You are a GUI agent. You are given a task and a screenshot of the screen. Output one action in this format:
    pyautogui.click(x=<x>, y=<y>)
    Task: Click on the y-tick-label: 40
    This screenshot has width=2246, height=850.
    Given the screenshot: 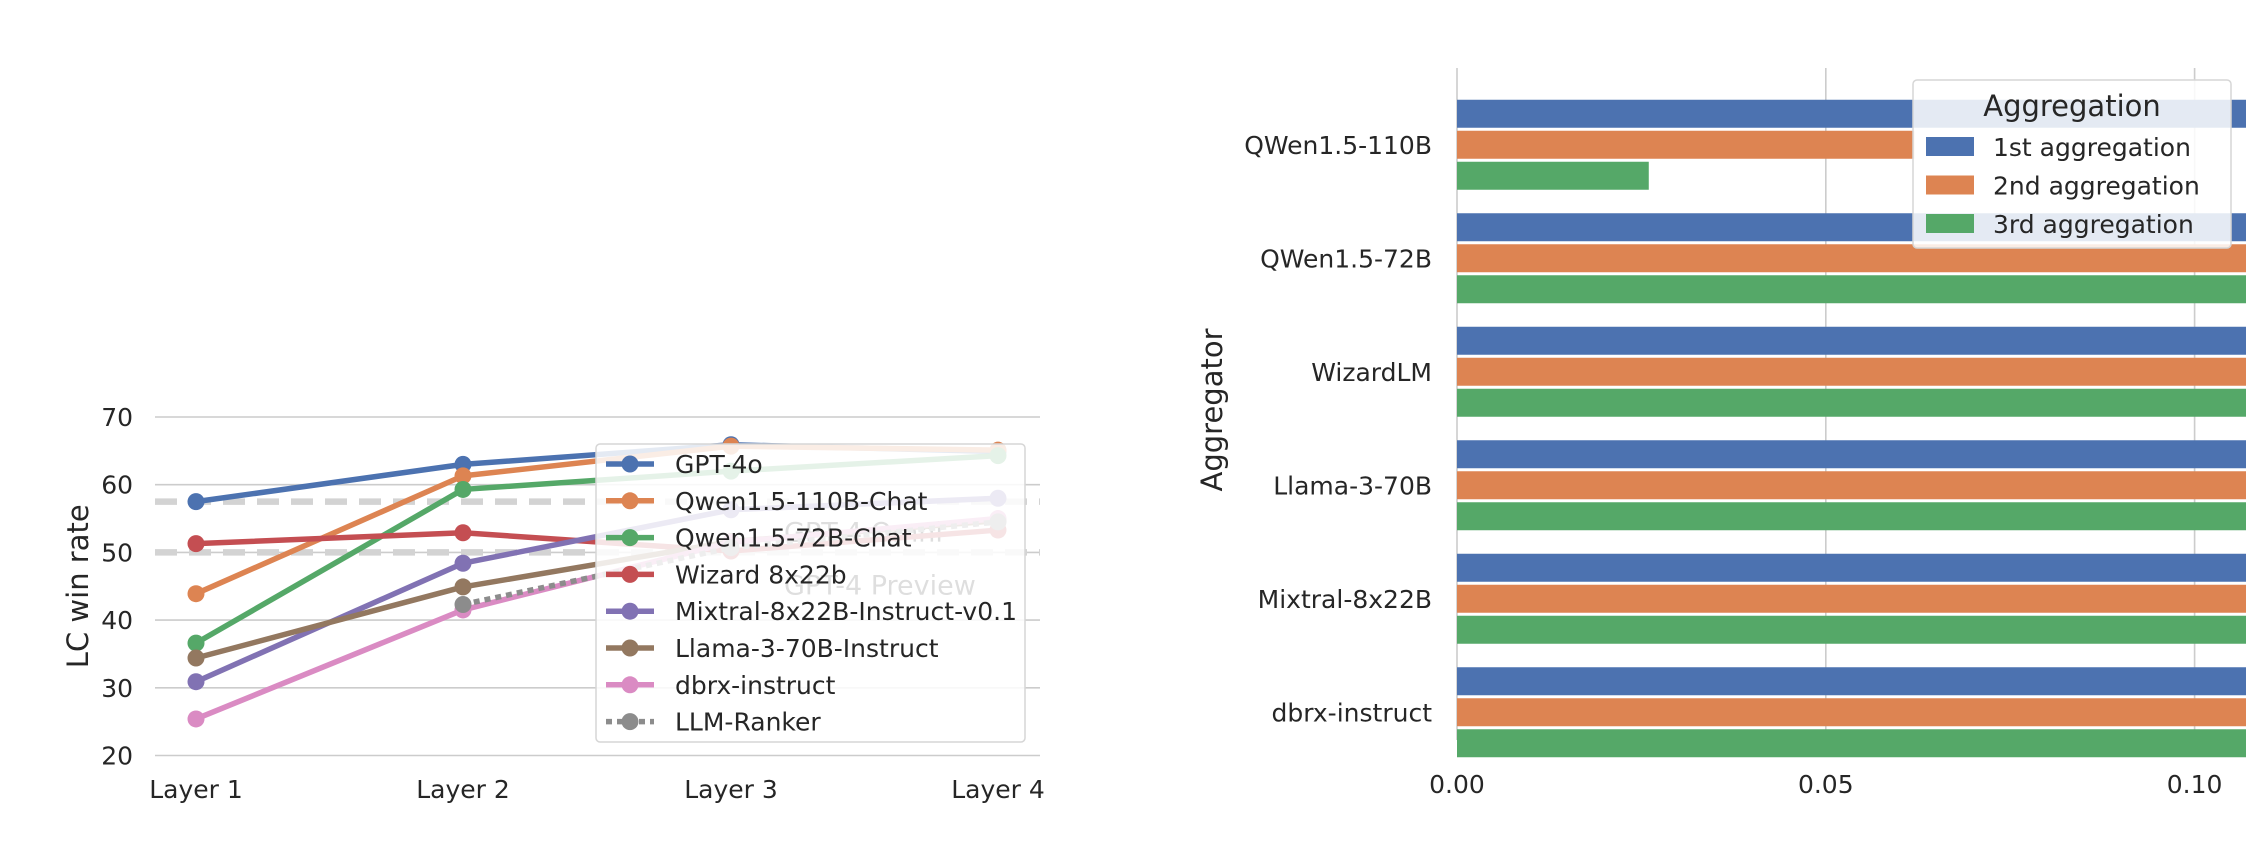 What is the action you would take?
    pyautogui.click(x=117, y=620)
    